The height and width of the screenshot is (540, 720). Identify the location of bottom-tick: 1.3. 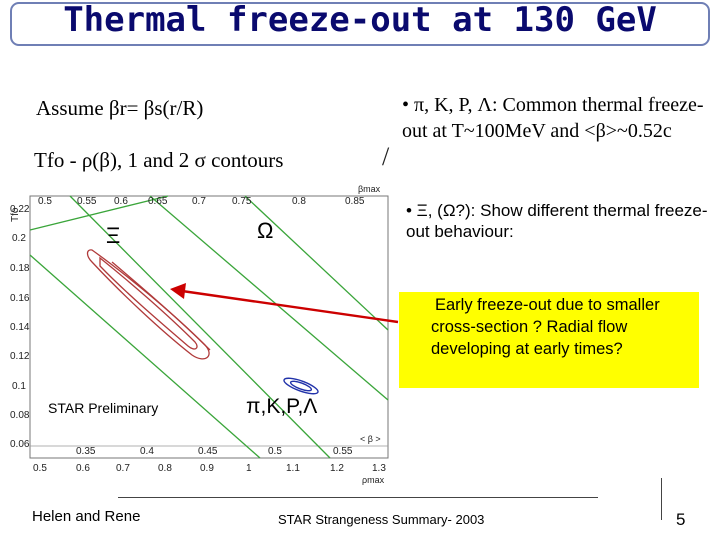
(379, 468).